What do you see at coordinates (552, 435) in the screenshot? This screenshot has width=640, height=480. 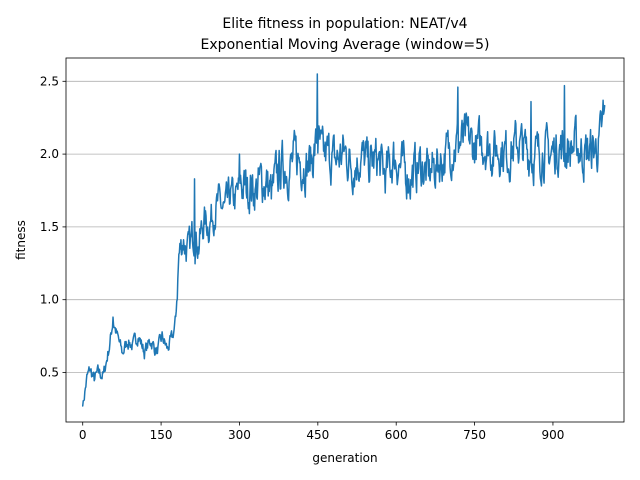 I see `x-tick-label: 900` at bounding box center [552, 435].